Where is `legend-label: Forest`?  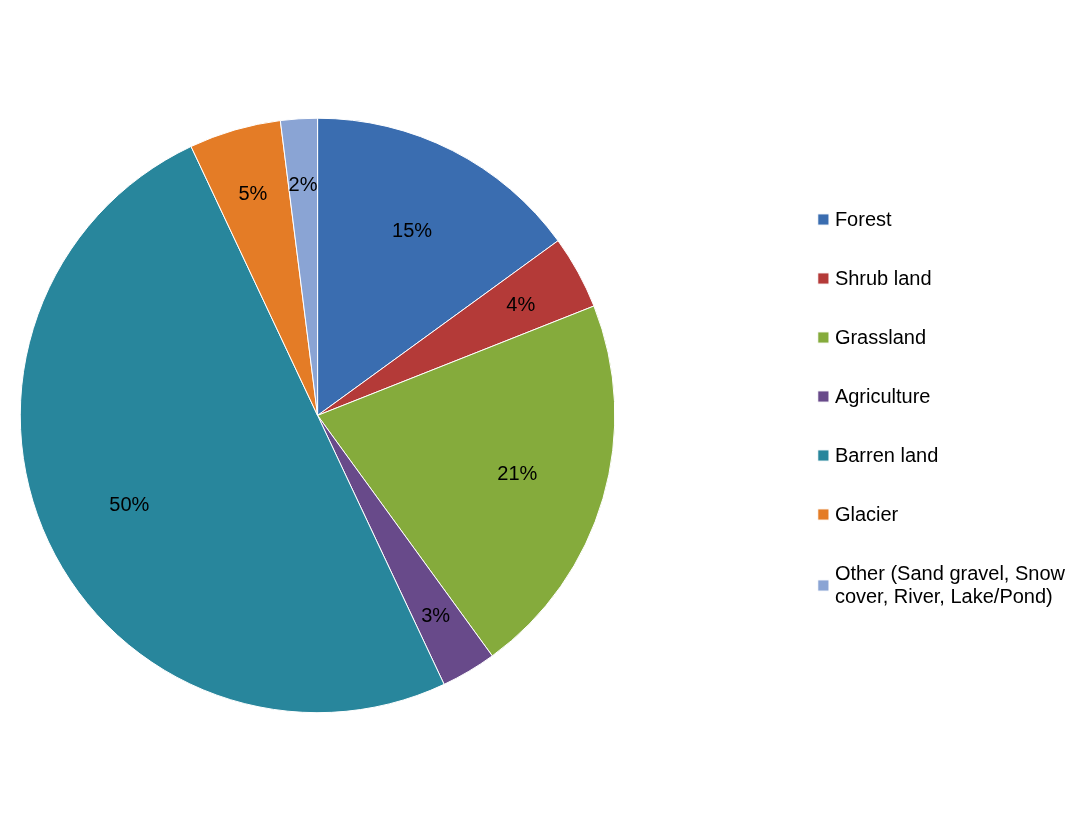
legend-label: Forest is located at coordinates (863, 219).